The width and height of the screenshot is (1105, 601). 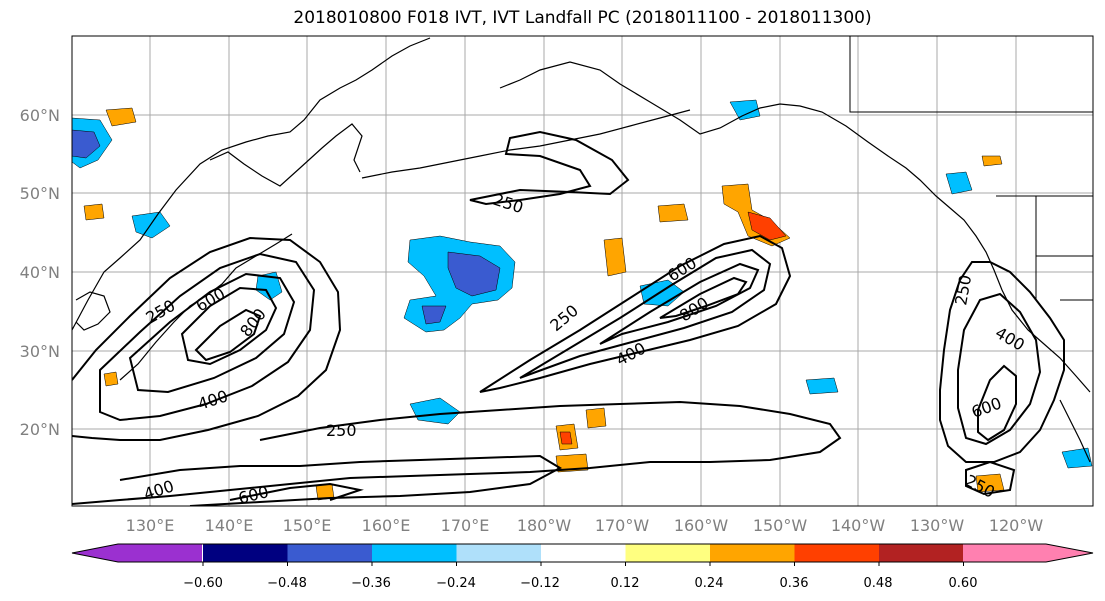 I want to click on border-canada-bc, so click(x=971, y=74).